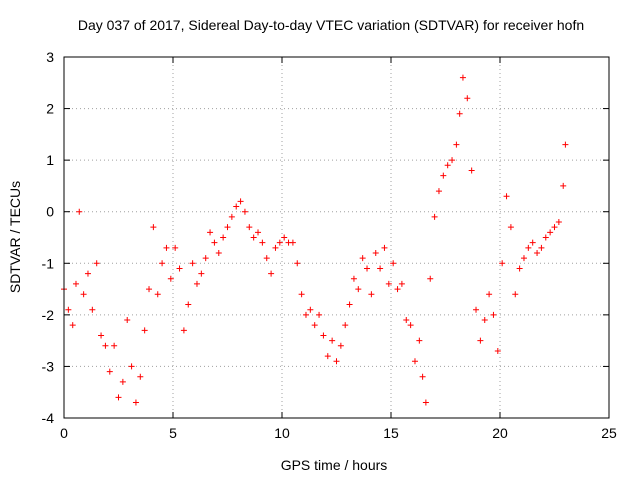  Describe the element at coordinates (500, 433) in the screenshot. I see `x-tick-label: 20` at that location.